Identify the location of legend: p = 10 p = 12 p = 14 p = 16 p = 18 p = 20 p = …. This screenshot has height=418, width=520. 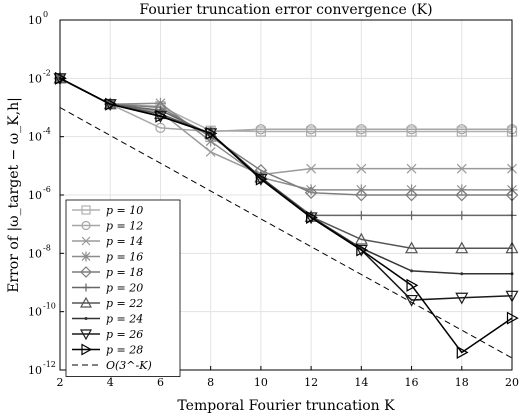
(123, 288).